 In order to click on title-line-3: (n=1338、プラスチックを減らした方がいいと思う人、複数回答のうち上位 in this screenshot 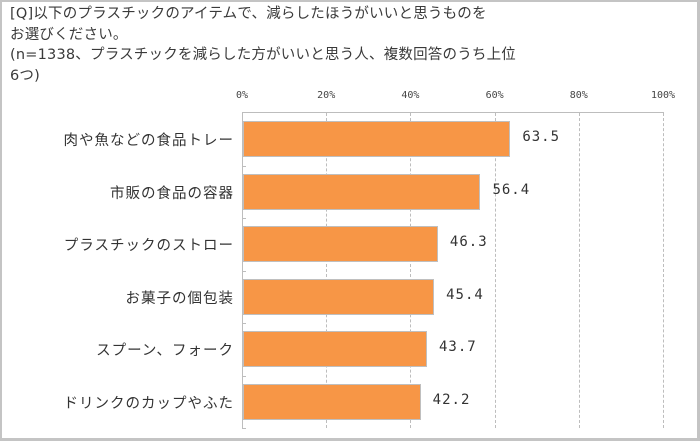, I will do `click(263, 55)`.